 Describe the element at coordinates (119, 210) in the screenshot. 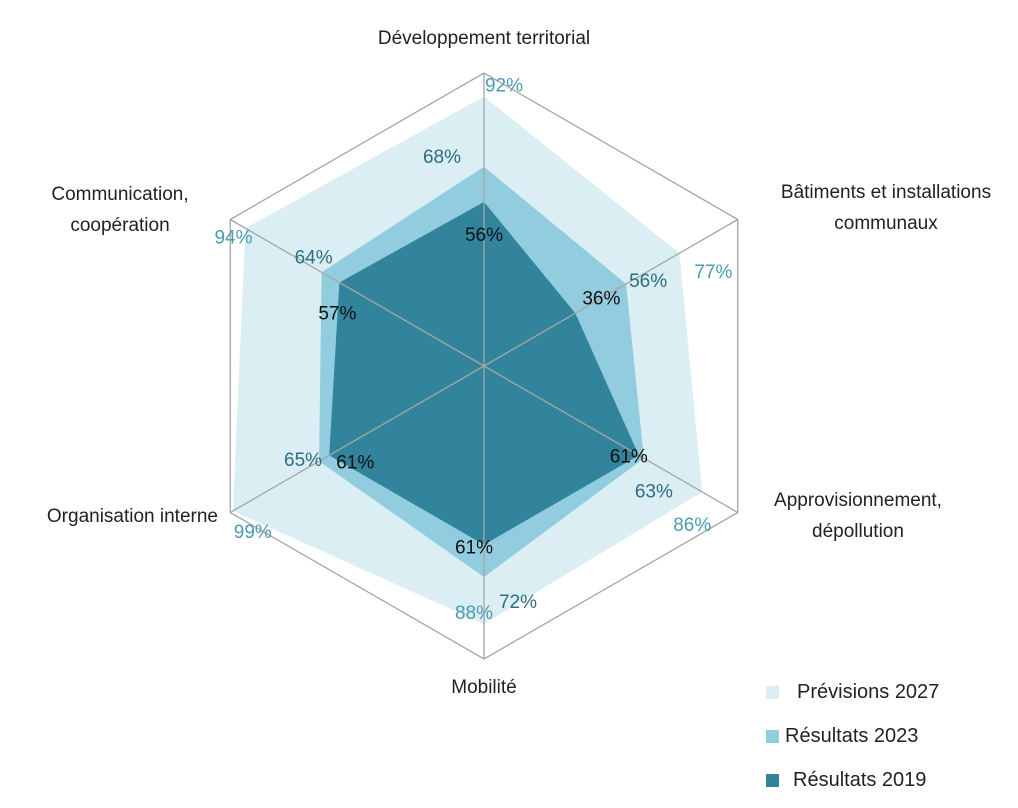

I see `category-label-communication-cooperation: Communication, coopération` at that location.